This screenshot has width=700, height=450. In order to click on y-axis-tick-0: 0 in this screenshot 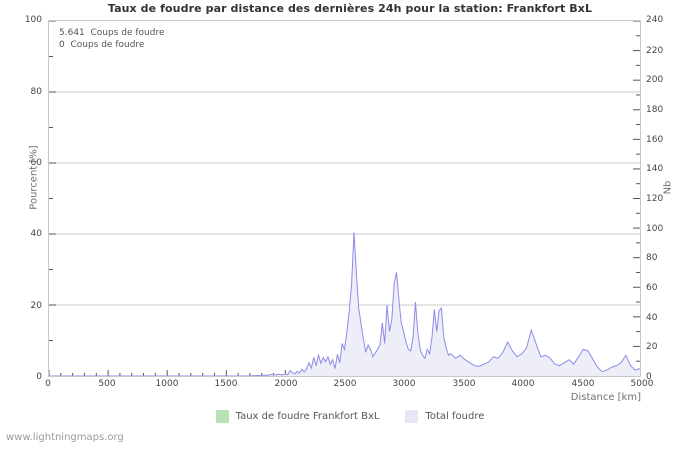, I will do `click(39, 377)`.